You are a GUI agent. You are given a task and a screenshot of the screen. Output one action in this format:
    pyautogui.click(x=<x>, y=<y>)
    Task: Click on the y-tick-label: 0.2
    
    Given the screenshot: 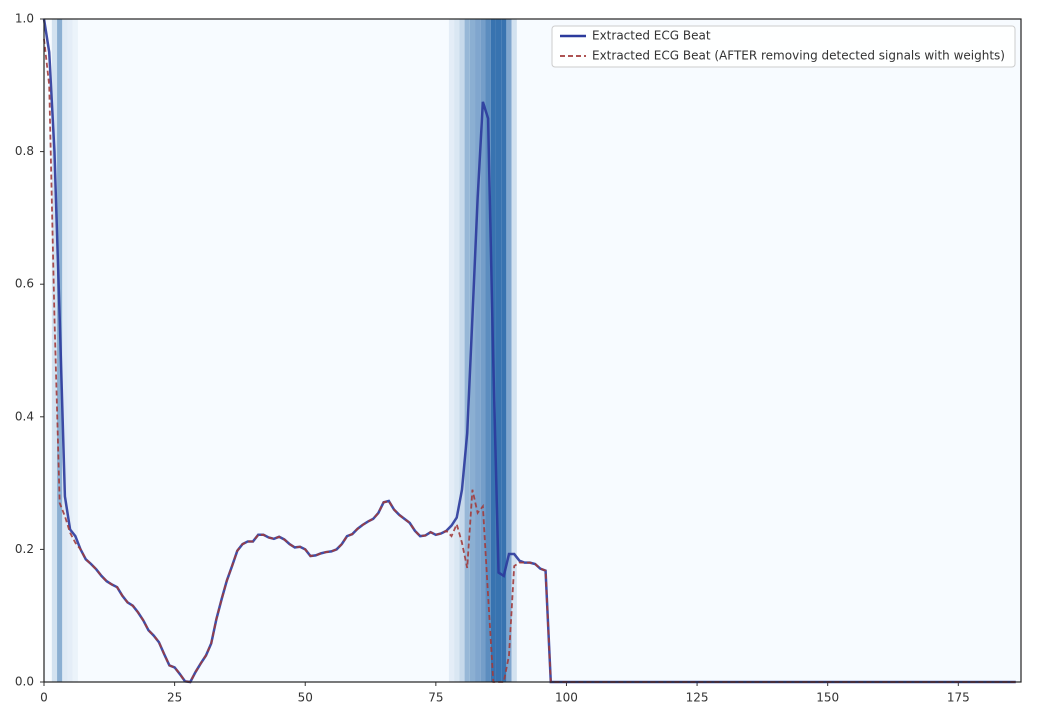 What is the action you would take?
    pyautogui.click(x=24, y=549)
    